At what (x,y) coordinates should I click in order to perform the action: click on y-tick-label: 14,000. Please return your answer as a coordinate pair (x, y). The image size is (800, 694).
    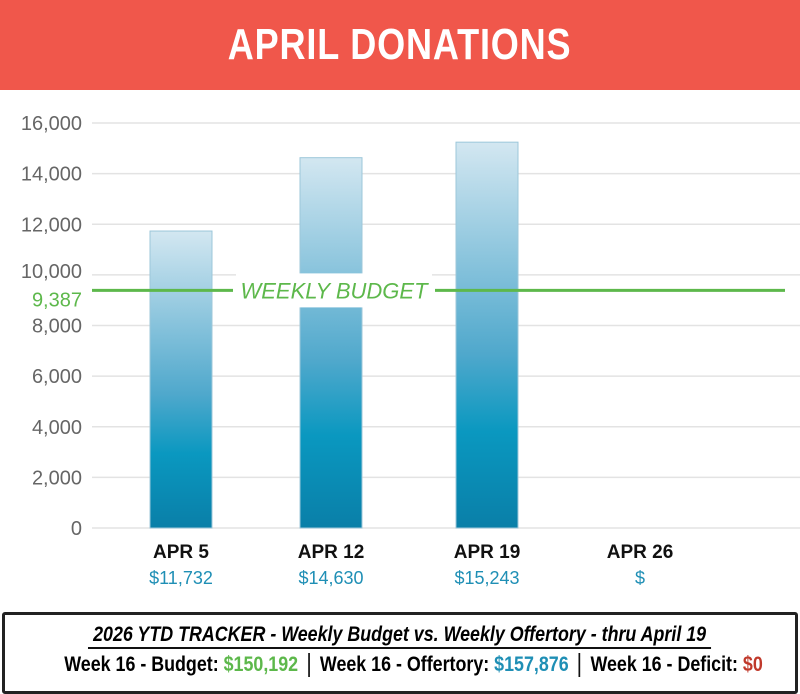
    Looking at the image, I should click on (51, 175).